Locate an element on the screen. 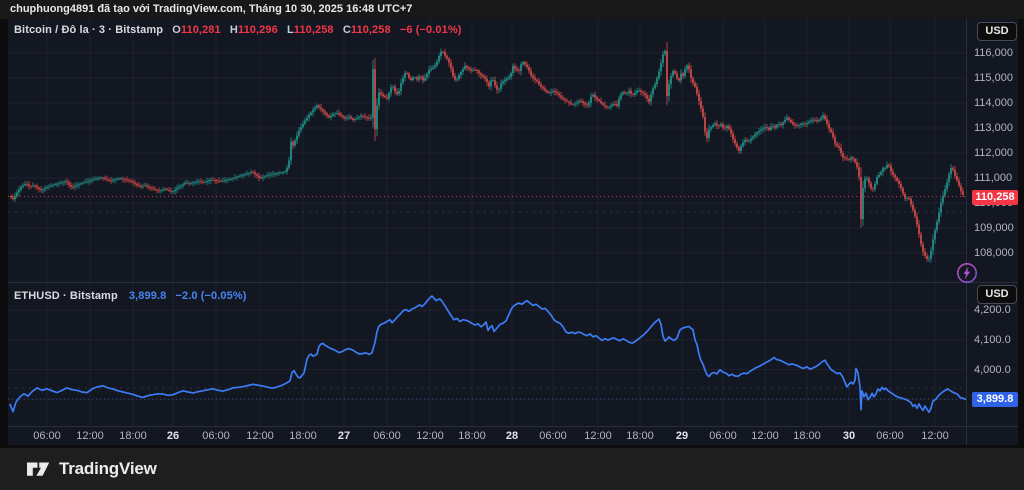 The height and width of the screenshot is (490, 1024). footer-bar: TradingView is located at coordinates (512, 469).